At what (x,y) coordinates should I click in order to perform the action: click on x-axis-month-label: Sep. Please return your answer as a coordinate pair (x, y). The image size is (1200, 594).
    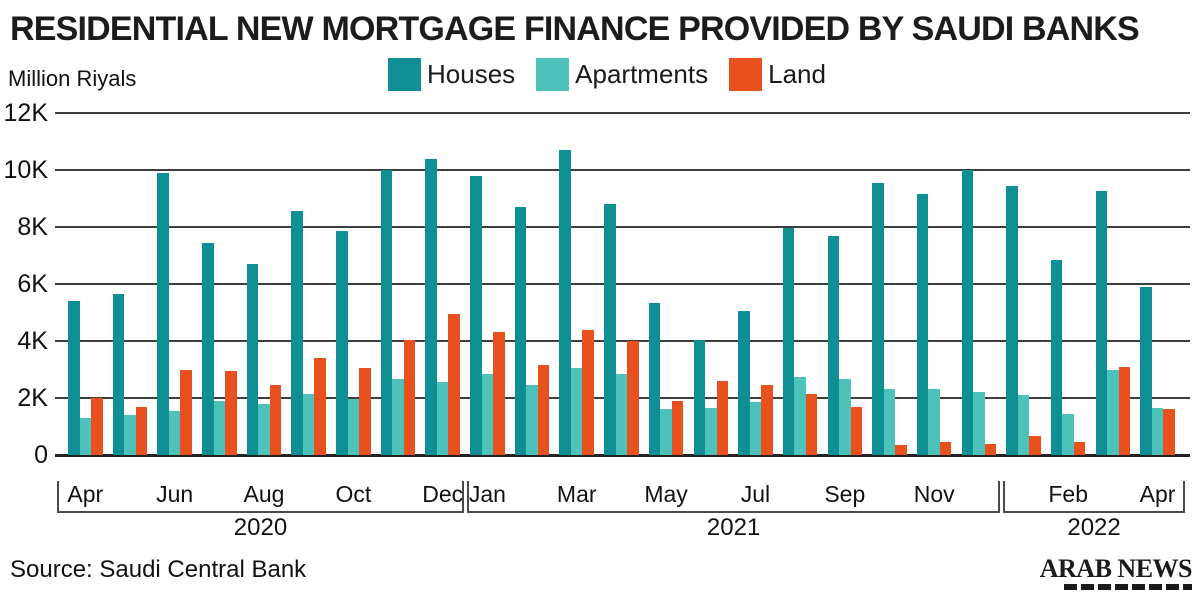
    Looking at the image, I should click on (845, 494).